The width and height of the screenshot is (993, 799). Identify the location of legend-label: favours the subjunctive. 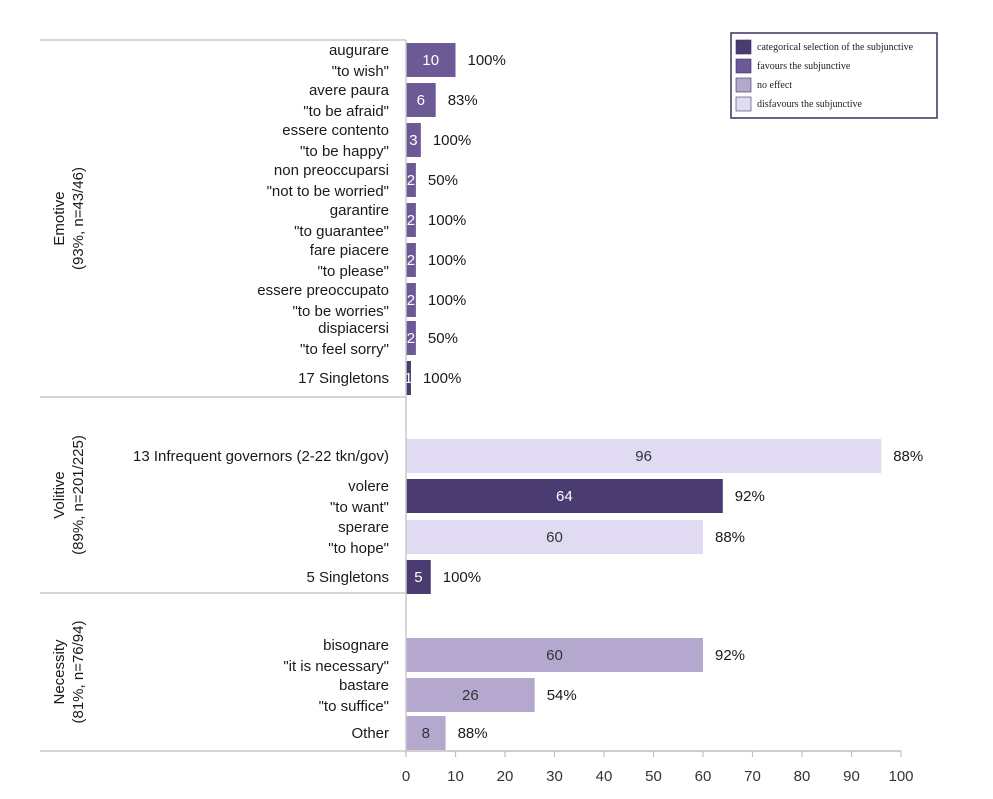
(804, 66).